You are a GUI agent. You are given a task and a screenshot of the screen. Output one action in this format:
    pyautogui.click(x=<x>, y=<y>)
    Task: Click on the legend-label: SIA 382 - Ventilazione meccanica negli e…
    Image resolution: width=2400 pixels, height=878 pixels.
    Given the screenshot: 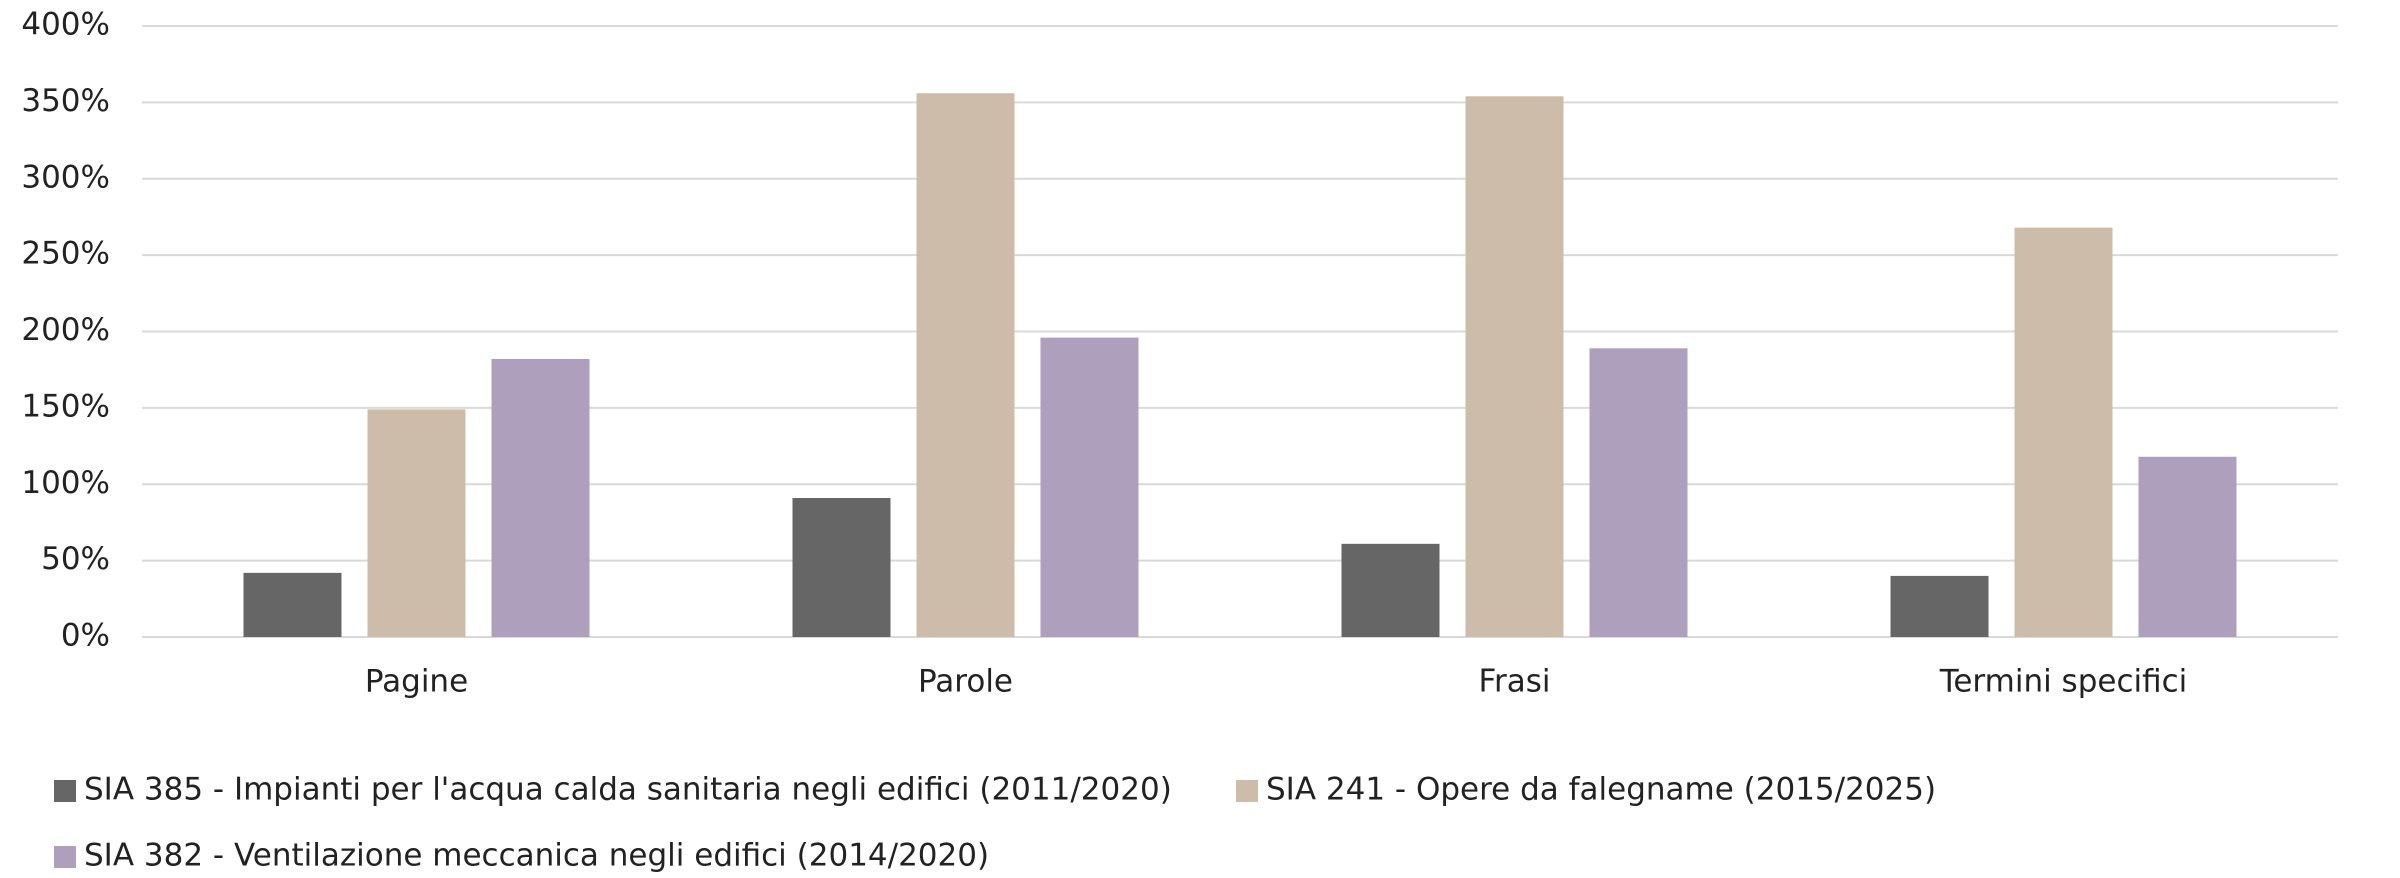 What is the action you would take?
    pyautogui.click(x=536, y=856)
    